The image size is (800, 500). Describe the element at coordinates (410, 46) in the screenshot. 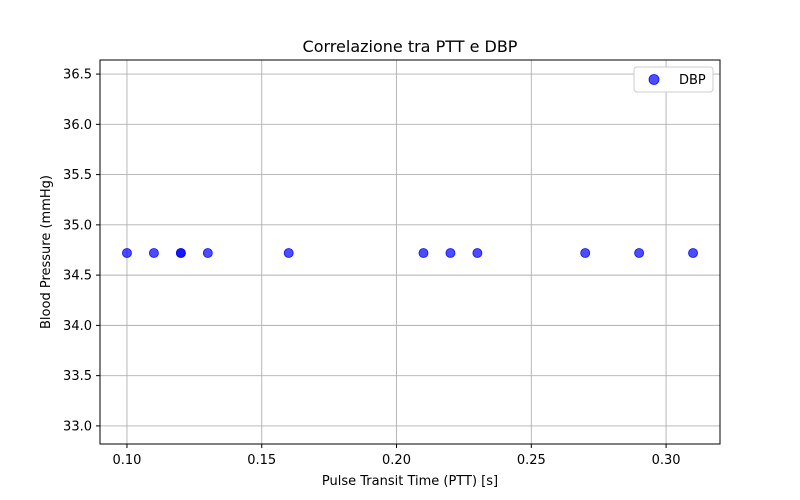

I see `chart-title: Correlazione tra PTT e DBP` at that location.